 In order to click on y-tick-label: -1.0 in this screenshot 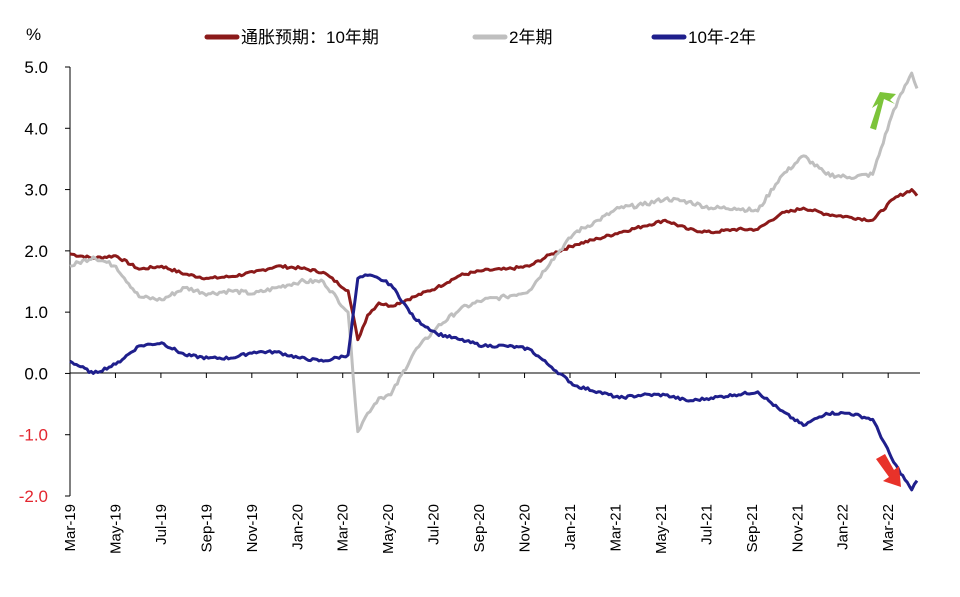, I will do `click(33, 435)`.